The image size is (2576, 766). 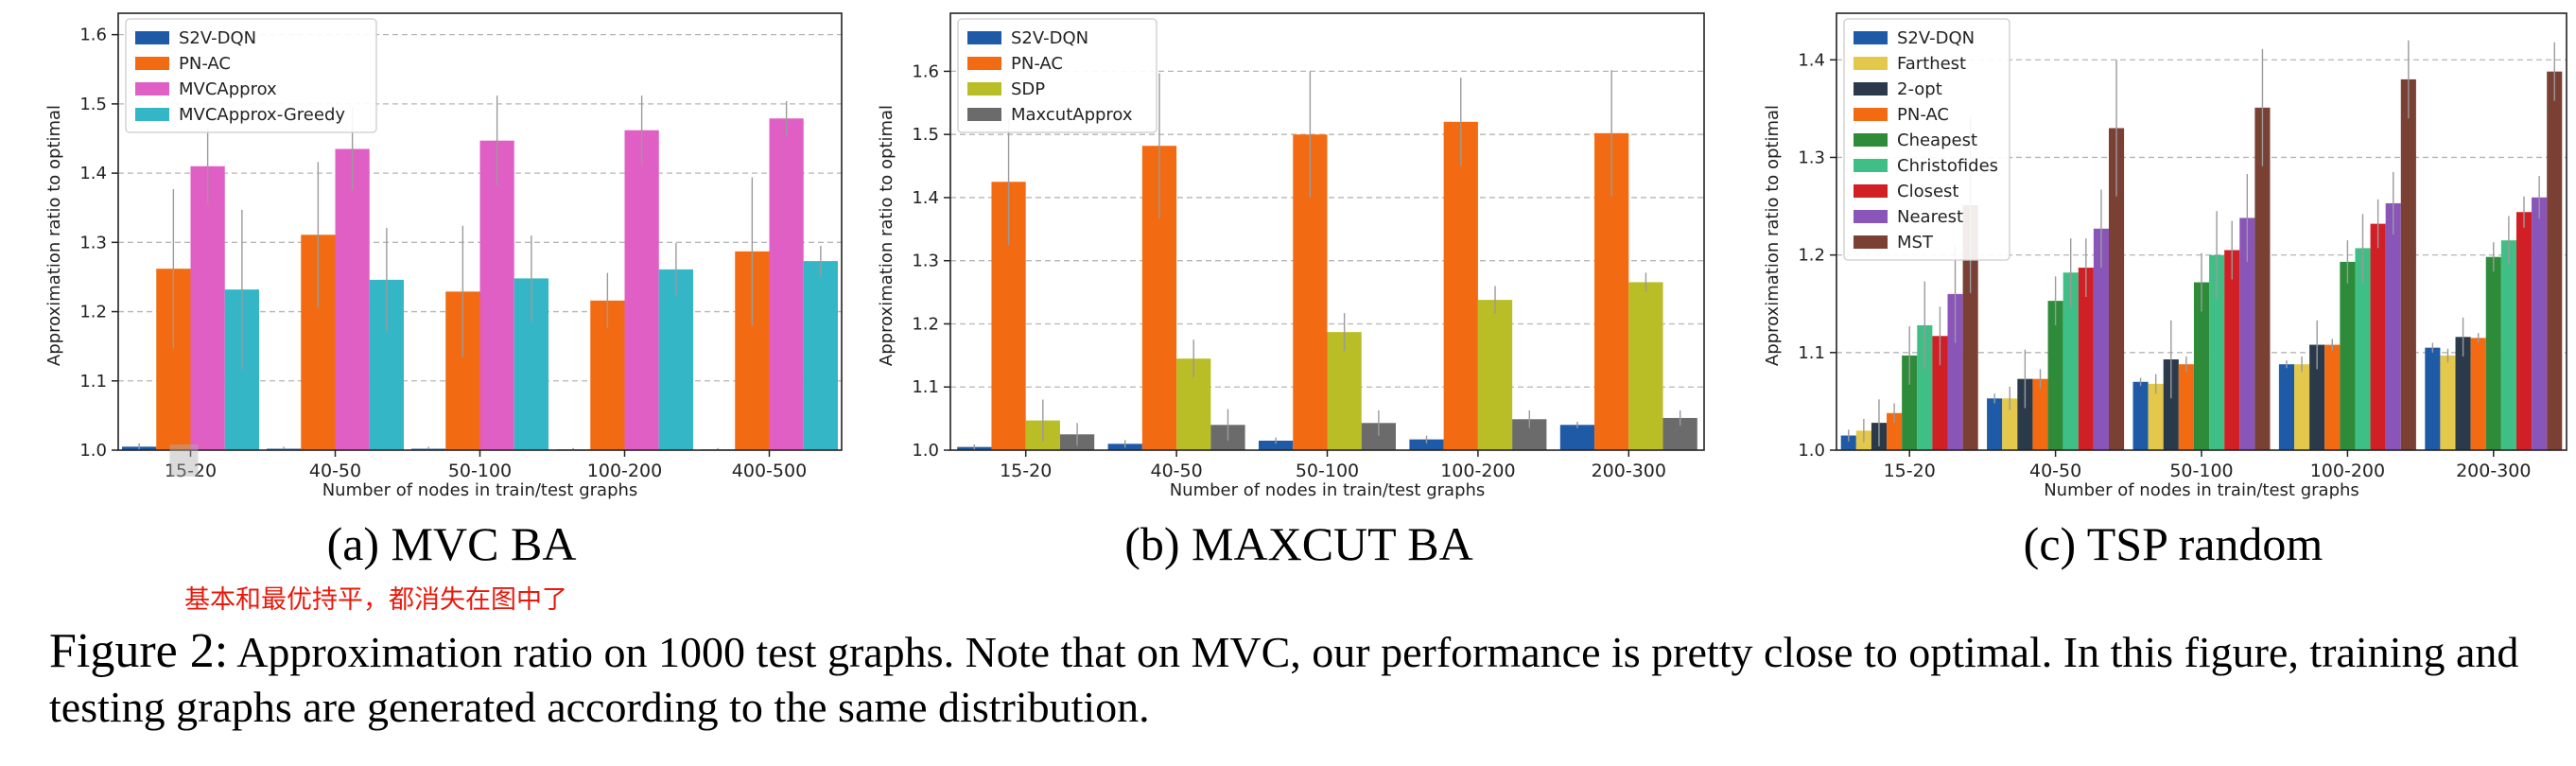 What do you see at coordinates (1915, 242) in the screenshot?
I see `legend-entry: MST` at bounding box center [1915, 242].